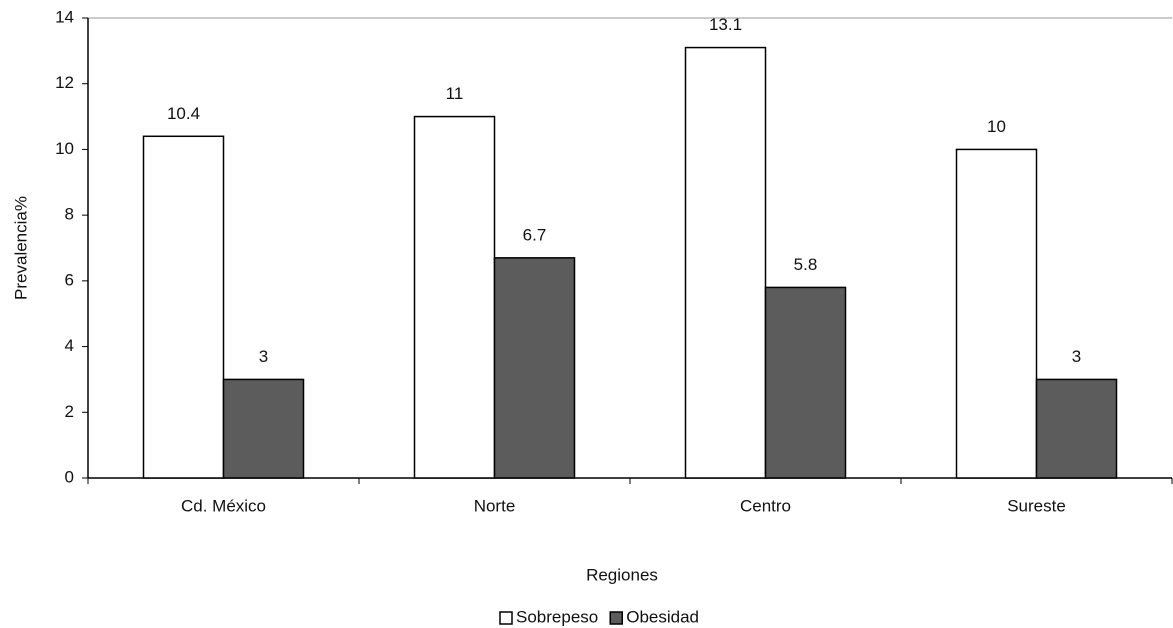  What do you see at coordinates (996, 126) in the screenshot?
I see `data-label: 10` at bounding box center [996, 126].